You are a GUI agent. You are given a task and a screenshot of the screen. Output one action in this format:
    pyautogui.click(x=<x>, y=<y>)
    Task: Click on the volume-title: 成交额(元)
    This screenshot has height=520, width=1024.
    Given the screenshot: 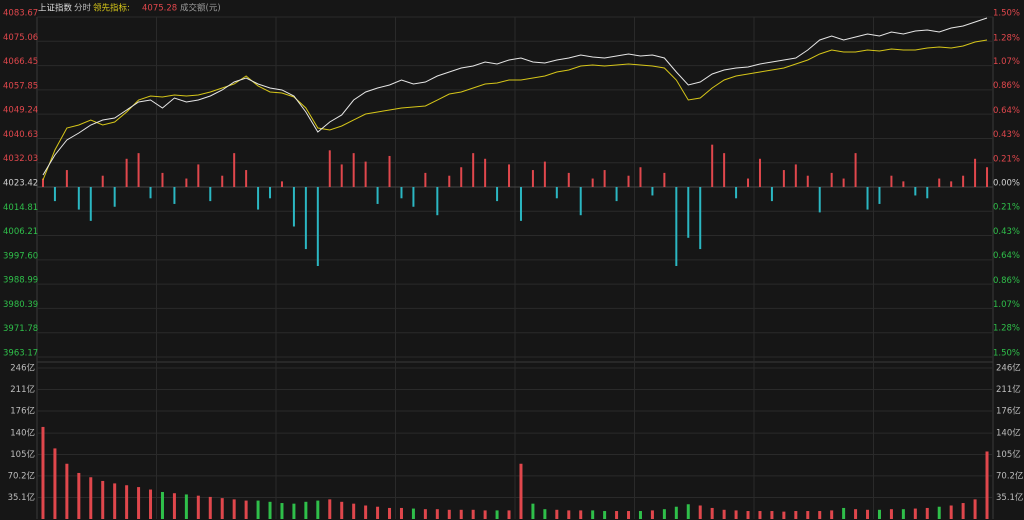 What is the action you would take?
    pyautogui.click(x=200, y=8)
    